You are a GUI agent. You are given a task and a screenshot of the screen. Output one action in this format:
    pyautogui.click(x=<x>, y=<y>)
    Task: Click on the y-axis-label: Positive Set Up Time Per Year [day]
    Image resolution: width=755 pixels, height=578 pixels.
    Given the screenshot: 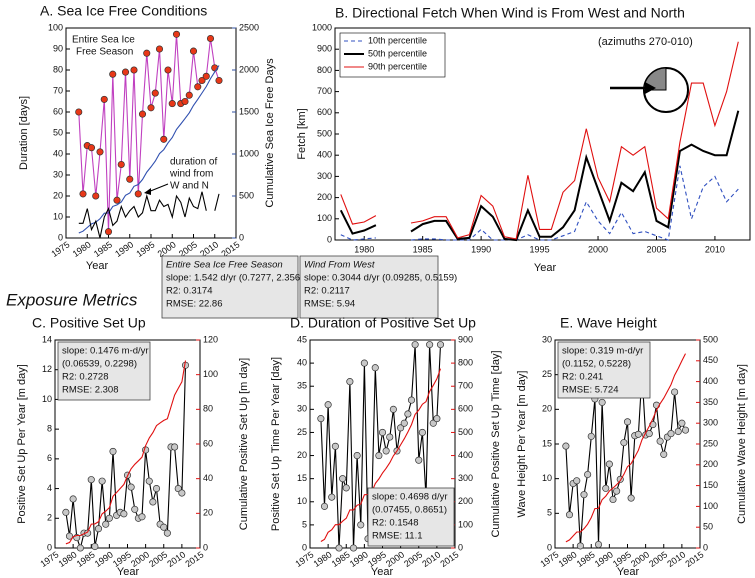 What is the action you would take?
    pyautogui.click(x=276, y=444)
    